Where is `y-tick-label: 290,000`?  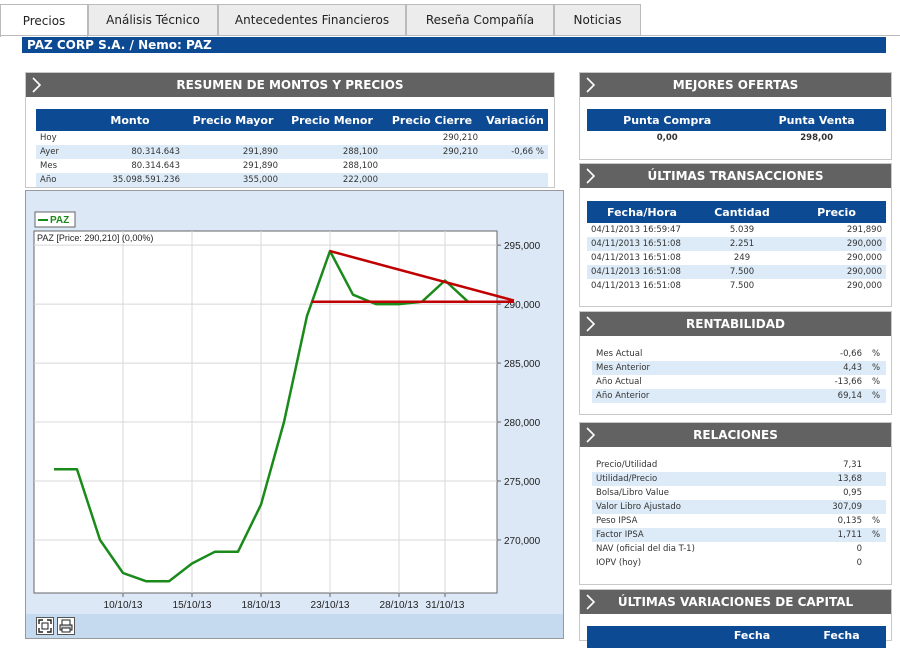 y-tick-label: 290,000 is located at coordinates (522, 305).